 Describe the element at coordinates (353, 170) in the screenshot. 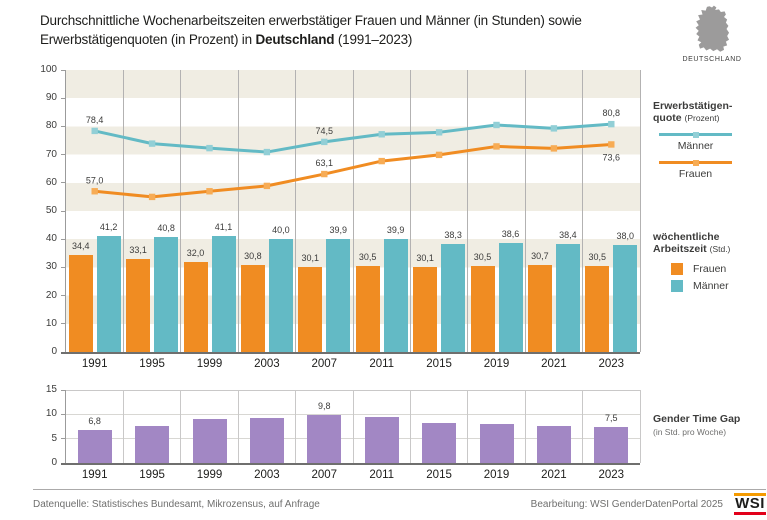

I see `quote-line-frauen` at that location.